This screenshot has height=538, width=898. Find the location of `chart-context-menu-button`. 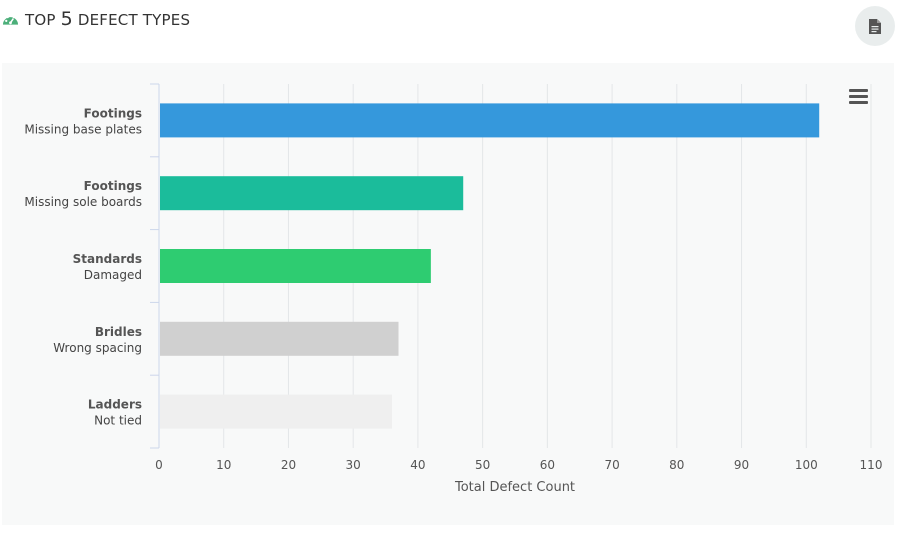

chart-context-menu-button is located at coordinates (858, 98).